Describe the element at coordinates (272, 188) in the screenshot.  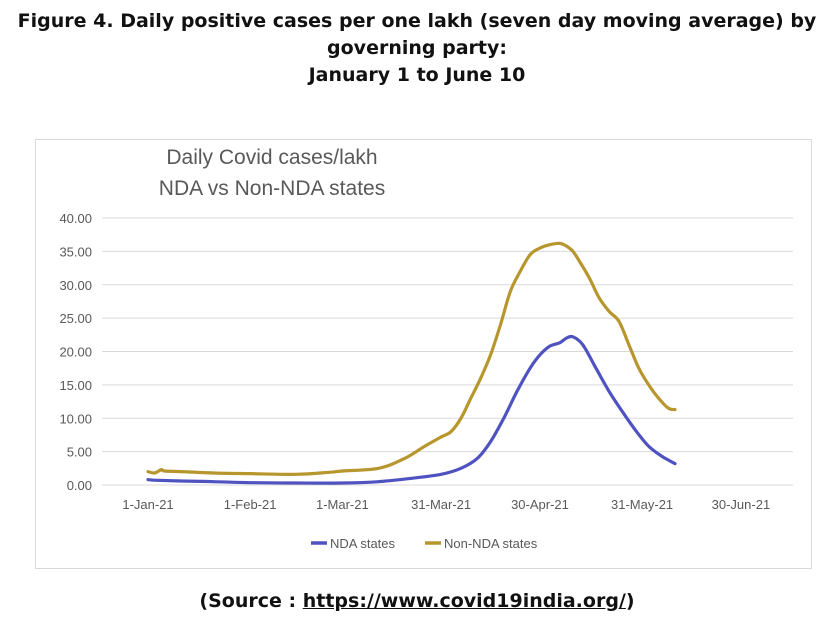
I see `chart-subtitle: NDA vs Non-NDA states` at that location.